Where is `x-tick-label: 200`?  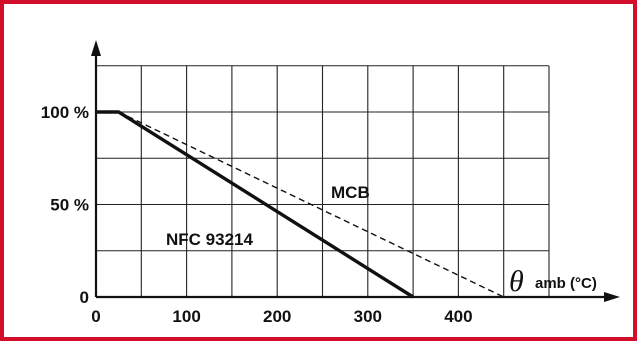
x-tick-label: 200 is located at coordinates (277, 316).